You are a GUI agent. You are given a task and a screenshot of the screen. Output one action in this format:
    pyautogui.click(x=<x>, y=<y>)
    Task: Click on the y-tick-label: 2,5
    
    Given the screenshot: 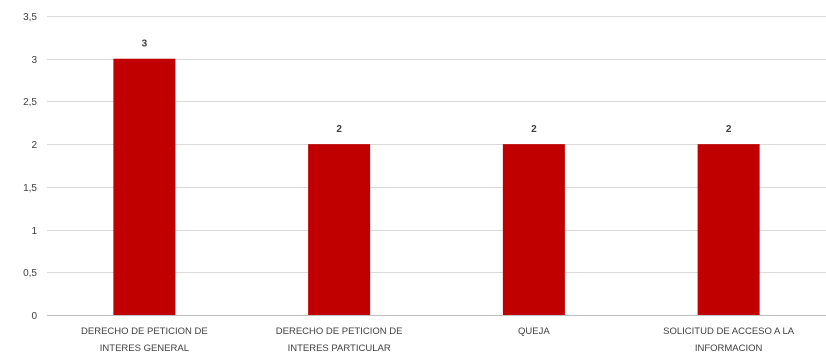 What is the action you would take?
    pyautogui.click(x=30, y=102)
    